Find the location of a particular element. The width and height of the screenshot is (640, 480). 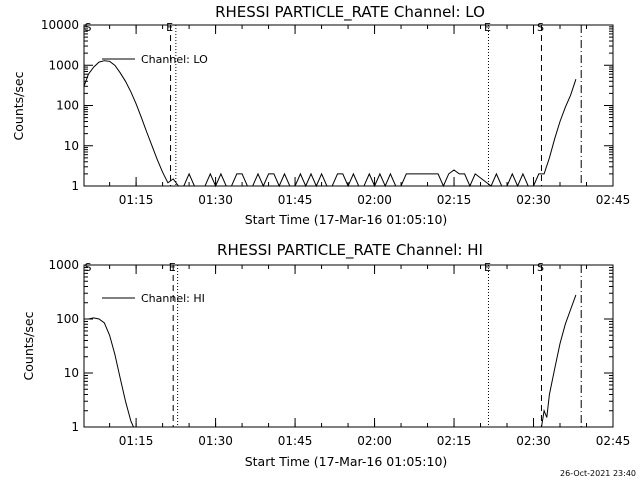

legend-label: Channel: HI is located at coordinates (173, 298).